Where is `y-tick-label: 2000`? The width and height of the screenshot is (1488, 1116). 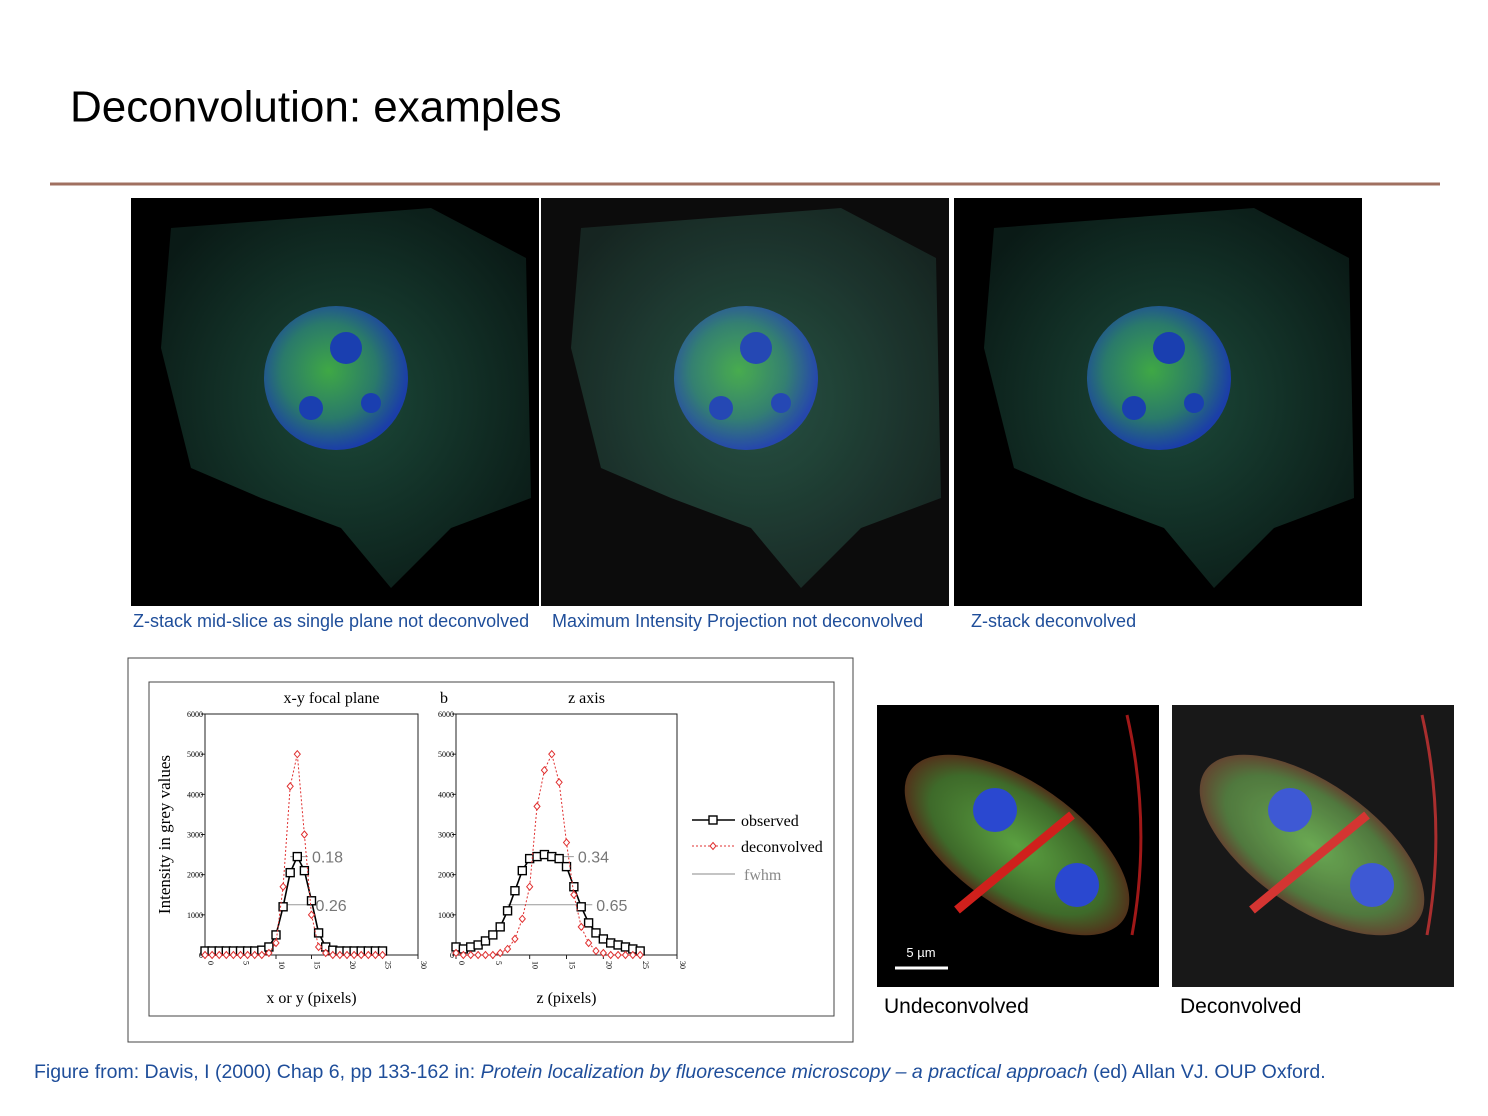 y-tick-label: 2000 is located at coordinates (446, 875).